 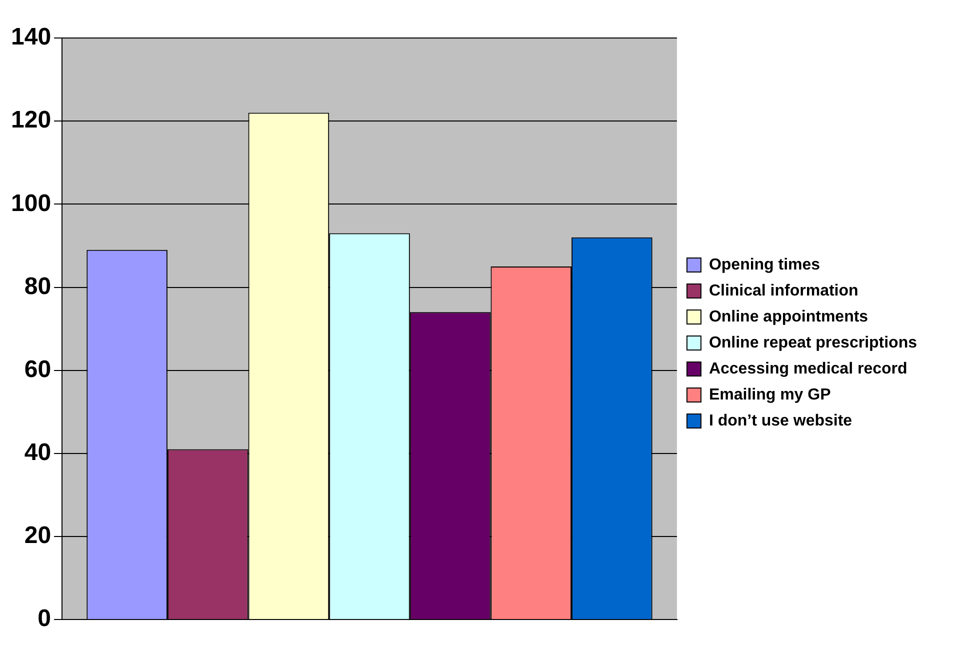 What do you see at coordinates (38, 369) in the screenshot?
I see `y-tick-label: 60` at bounding box center [38, 369].